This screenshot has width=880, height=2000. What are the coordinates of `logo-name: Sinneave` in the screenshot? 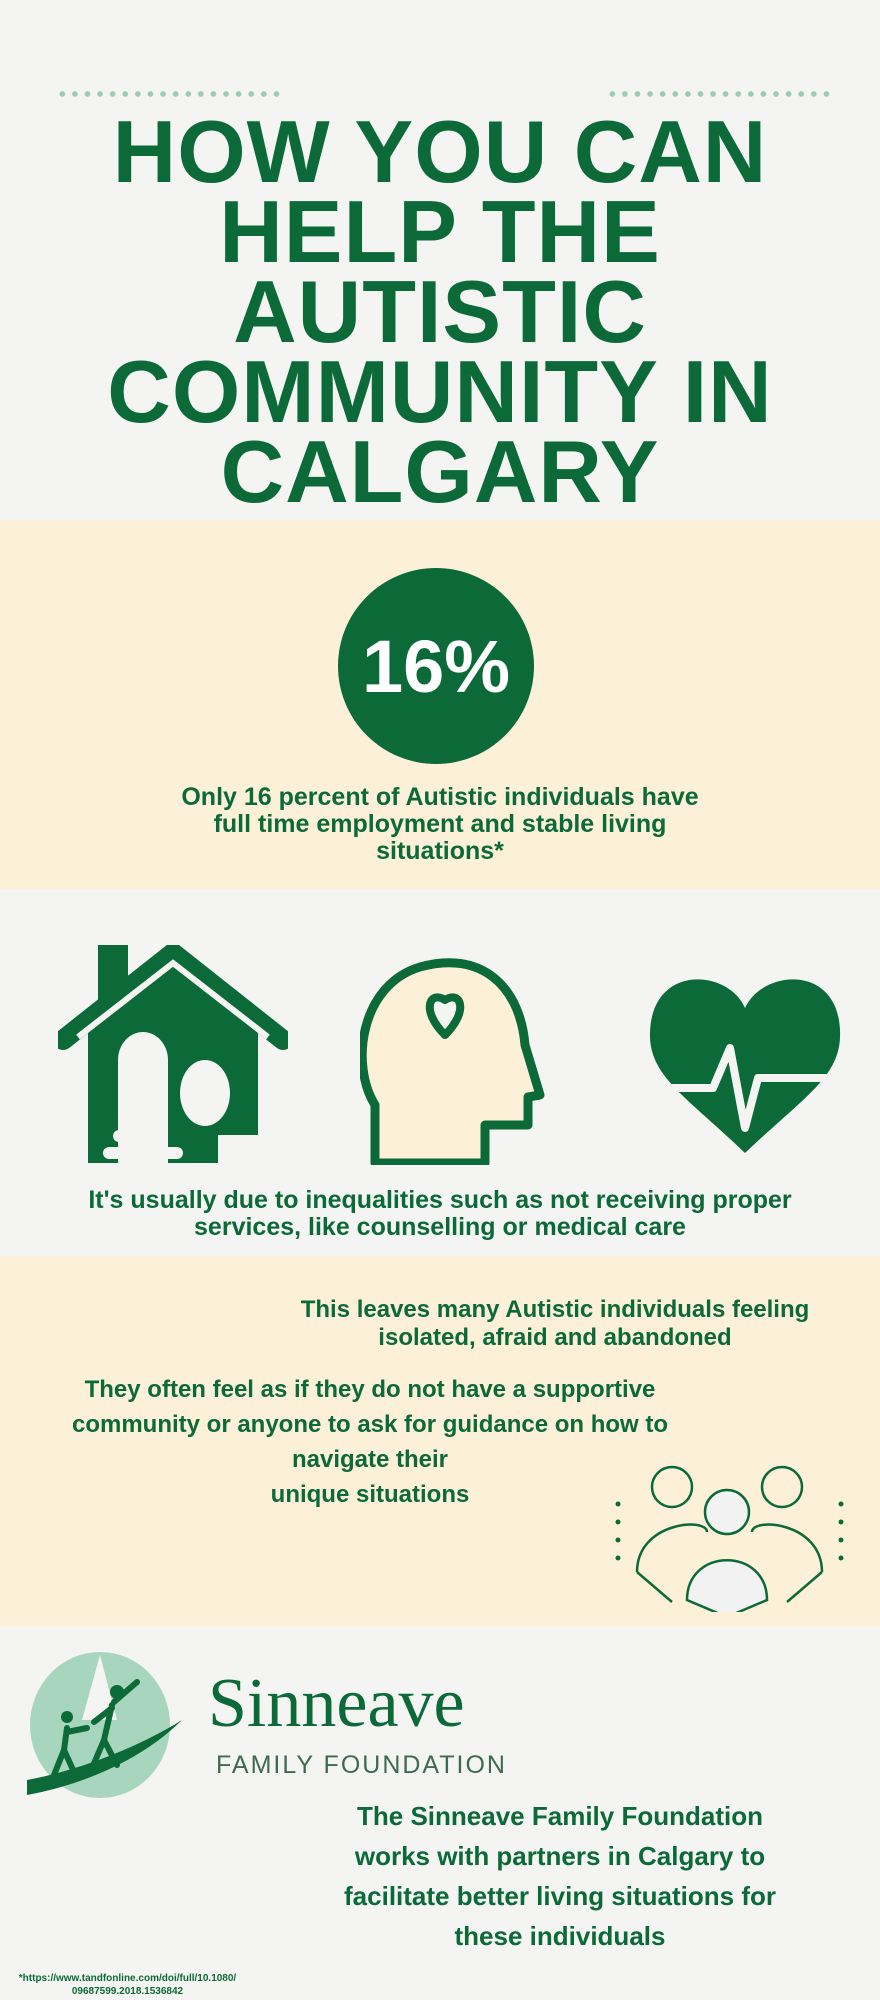 It's located at (336, 1703).